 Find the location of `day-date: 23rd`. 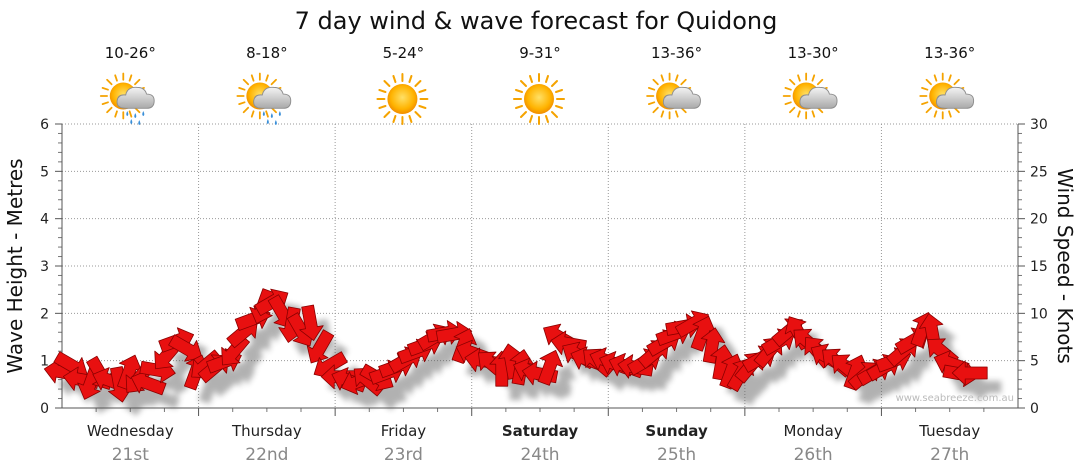

day-date: 23rd is located at coordinates (403, 455).